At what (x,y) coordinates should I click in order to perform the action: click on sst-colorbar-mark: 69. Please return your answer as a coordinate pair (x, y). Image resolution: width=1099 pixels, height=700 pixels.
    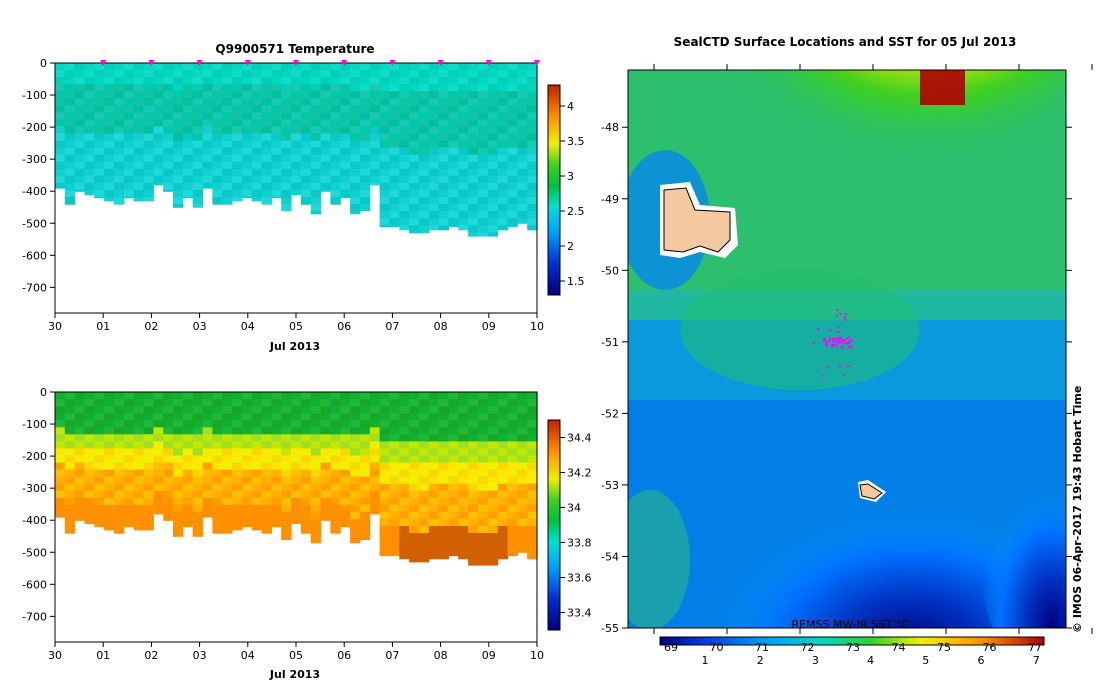
    Looking at the image, I should click on (671, 647).